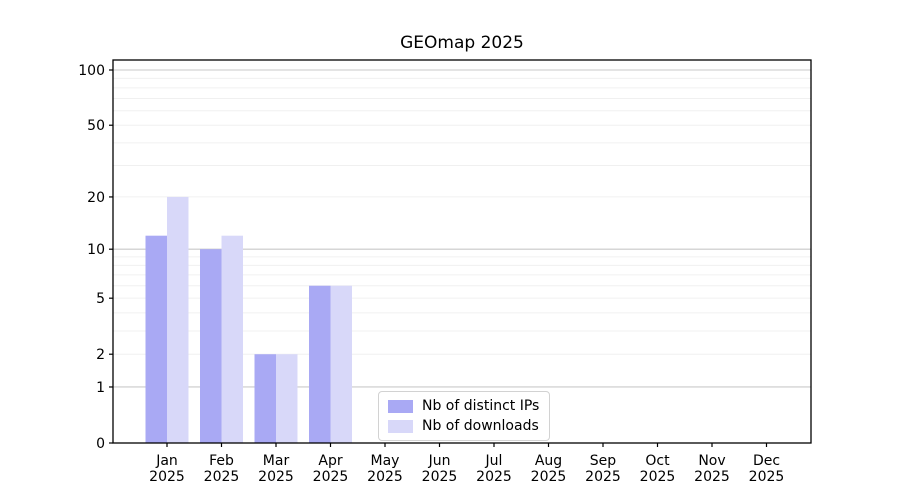  I want to click on x-tick-label-may: May 2025, so click(385, 469).